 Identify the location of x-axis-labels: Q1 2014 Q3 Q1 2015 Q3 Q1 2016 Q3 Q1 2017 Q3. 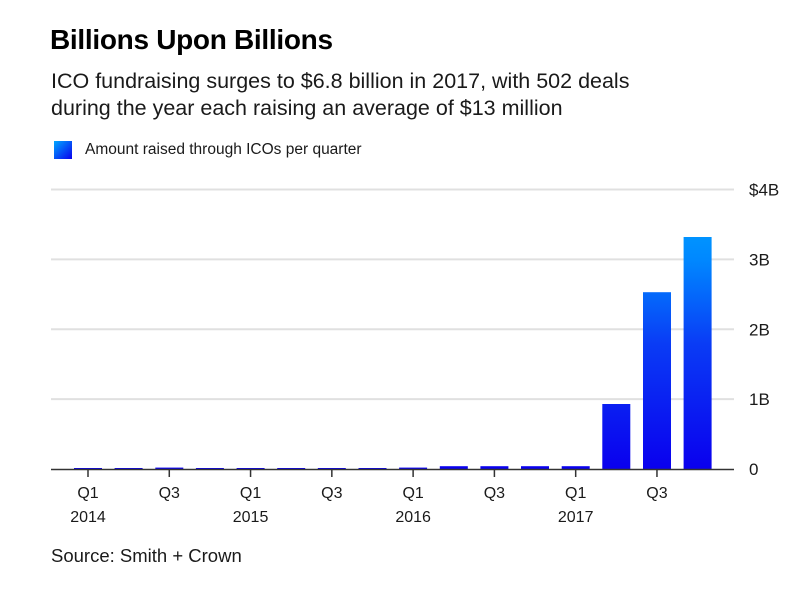
(369, 505).